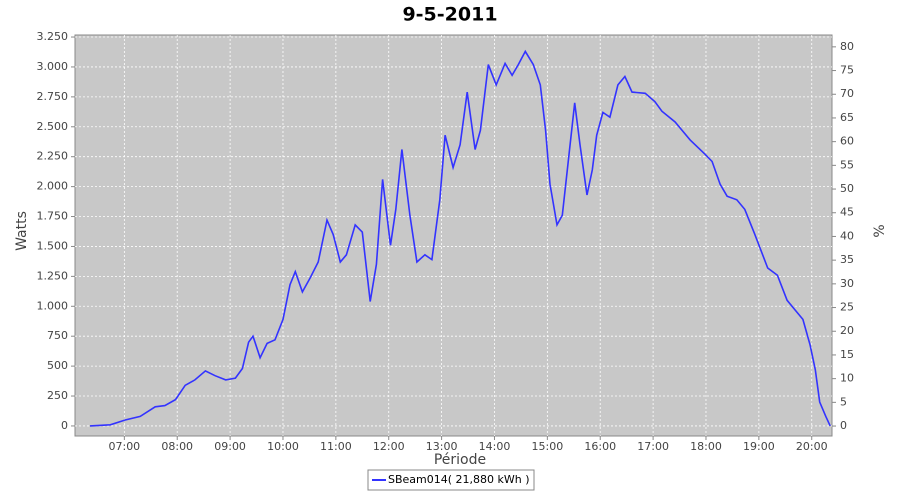 This screenshot has width=900, height=504. Describe the element at coordinates (442, 446) in the screenshot. I see `x-tick-label: 13:00` at that location.